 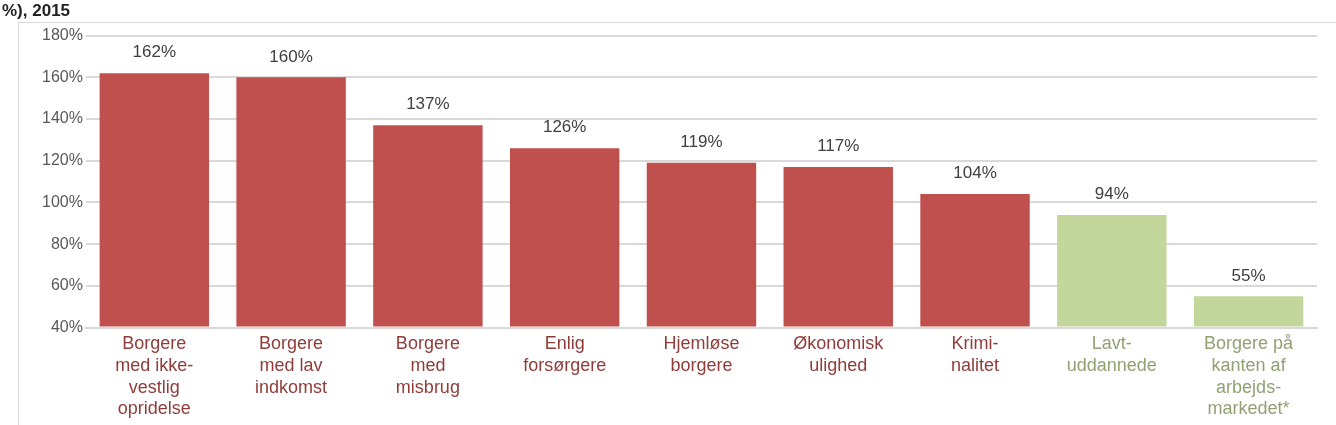 What do you see at coordinates (428, 104) in the screenshot?
I see `data-label: 137%` at bounding box center [428, 104].